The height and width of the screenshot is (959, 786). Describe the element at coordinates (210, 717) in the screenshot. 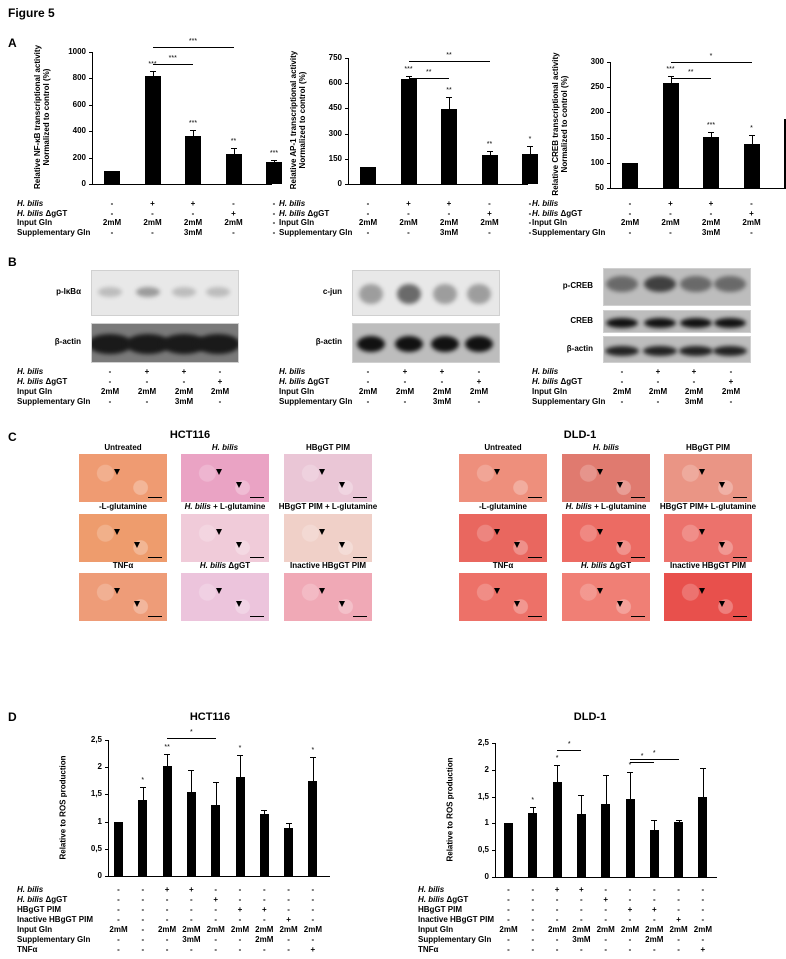

I see `chart-title: HCT116` at that location.